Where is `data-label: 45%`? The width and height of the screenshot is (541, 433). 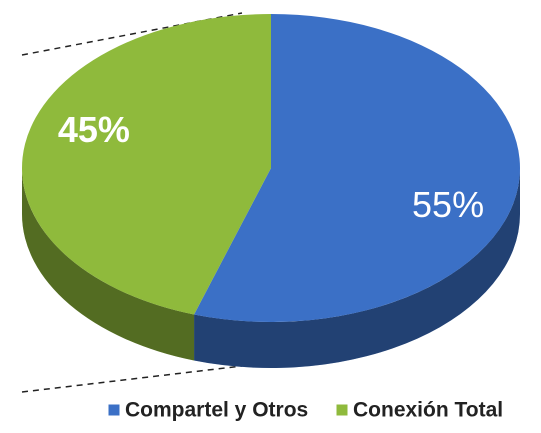
data-label: 45% is located at coordinates (94, 129).